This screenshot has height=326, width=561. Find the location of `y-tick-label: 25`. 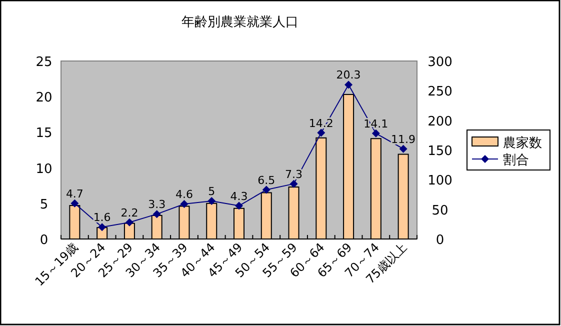

y-tick-label: 25 is located at coordinates (44, 62).